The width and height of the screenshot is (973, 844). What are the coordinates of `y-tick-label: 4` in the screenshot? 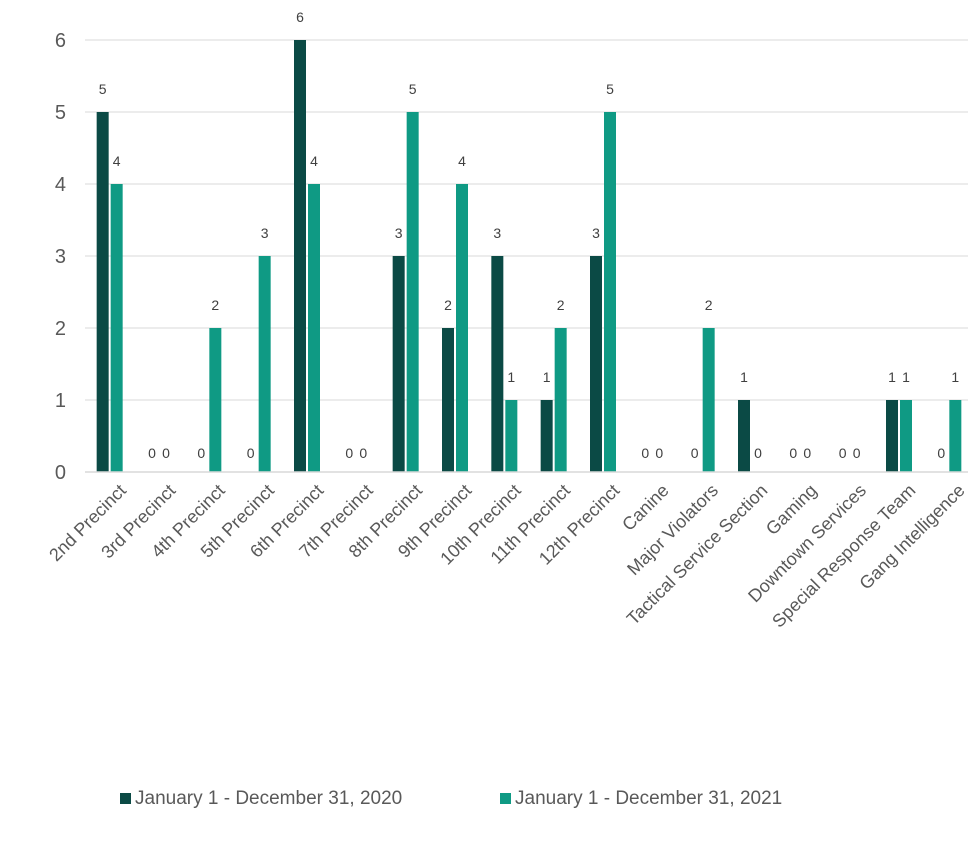 It's located at (60, 185).